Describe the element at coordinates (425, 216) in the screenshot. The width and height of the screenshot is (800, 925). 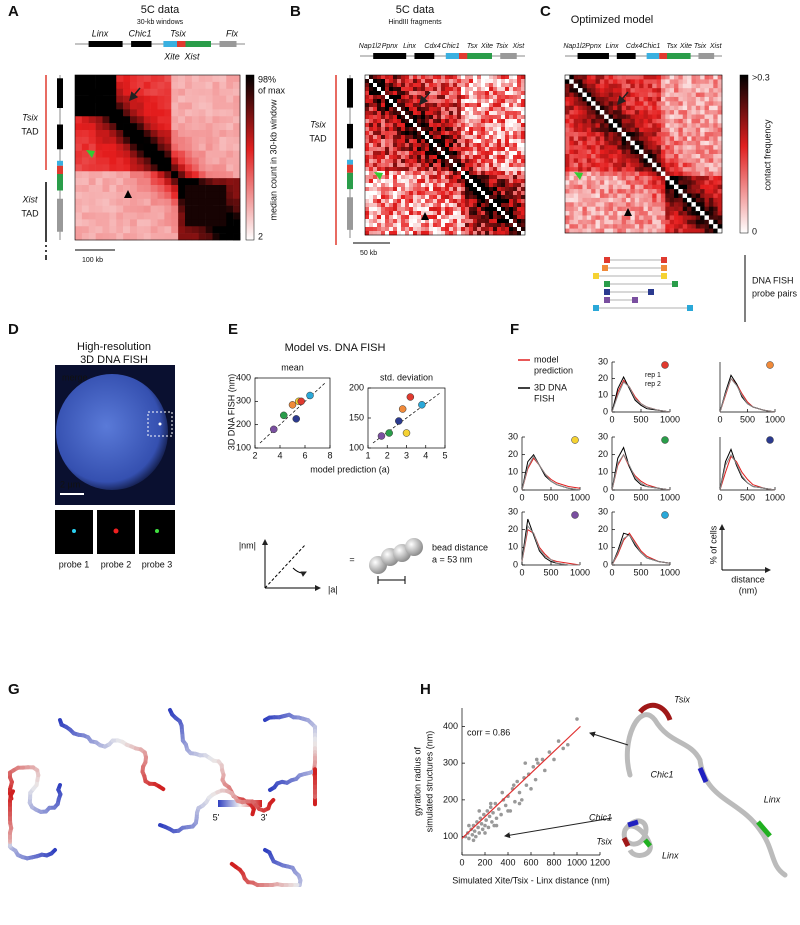
I see `arrowhead` at that location.